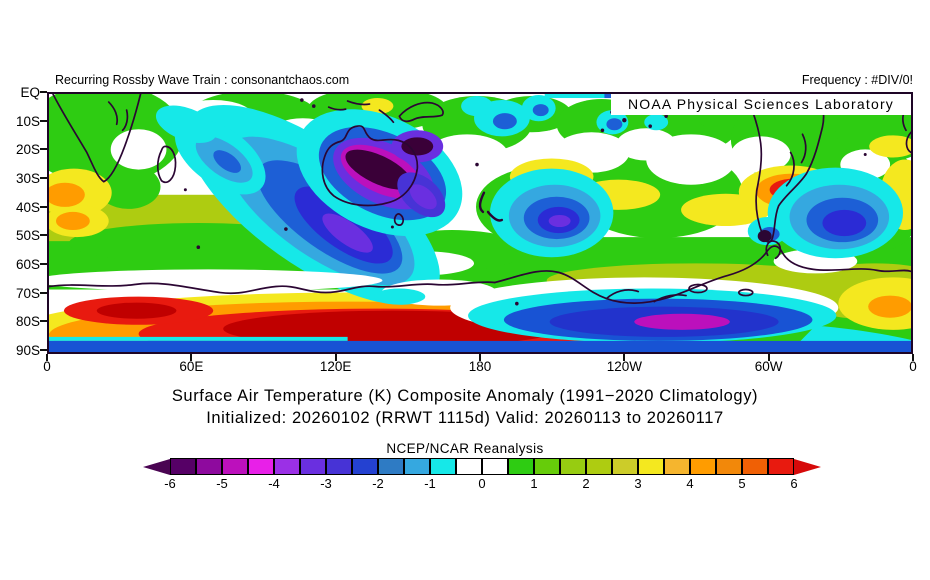  I want to click on lat-tick-label: 10S, so click(27, 121).